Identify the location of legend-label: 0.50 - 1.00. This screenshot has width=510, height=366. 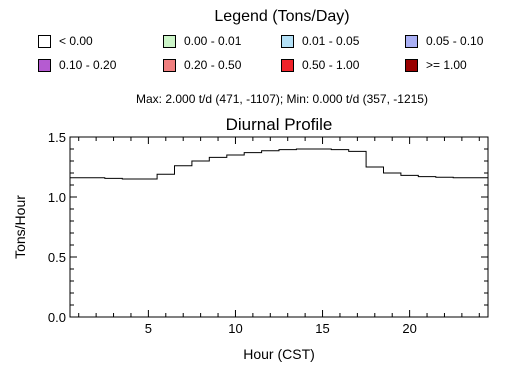
(331, 65).